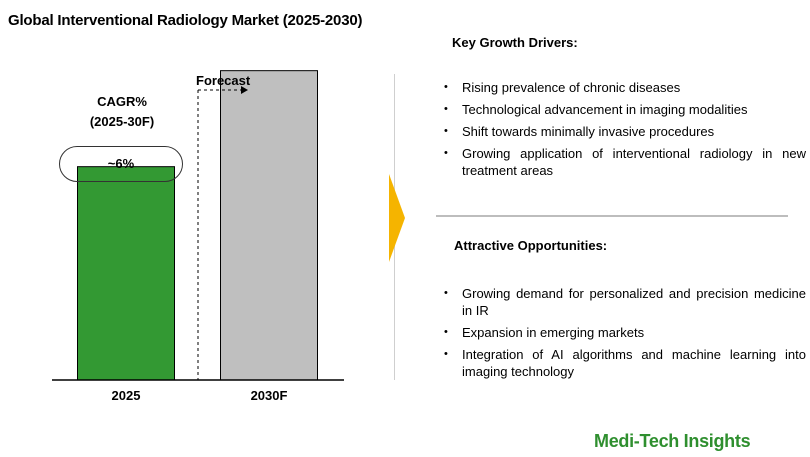 The image size is (810, 457). Describe the element at coordinates (223, 80) in the screenshot. I see `forecast-label: Forecast` at that location.